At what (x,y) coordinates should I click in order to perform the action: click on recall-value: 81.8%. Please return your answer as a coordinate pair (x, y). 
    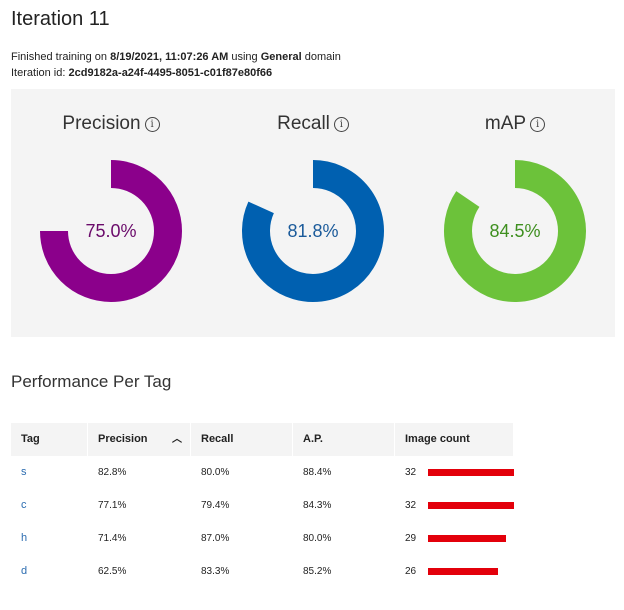
    Looking at the image, I should click on (313, 231).